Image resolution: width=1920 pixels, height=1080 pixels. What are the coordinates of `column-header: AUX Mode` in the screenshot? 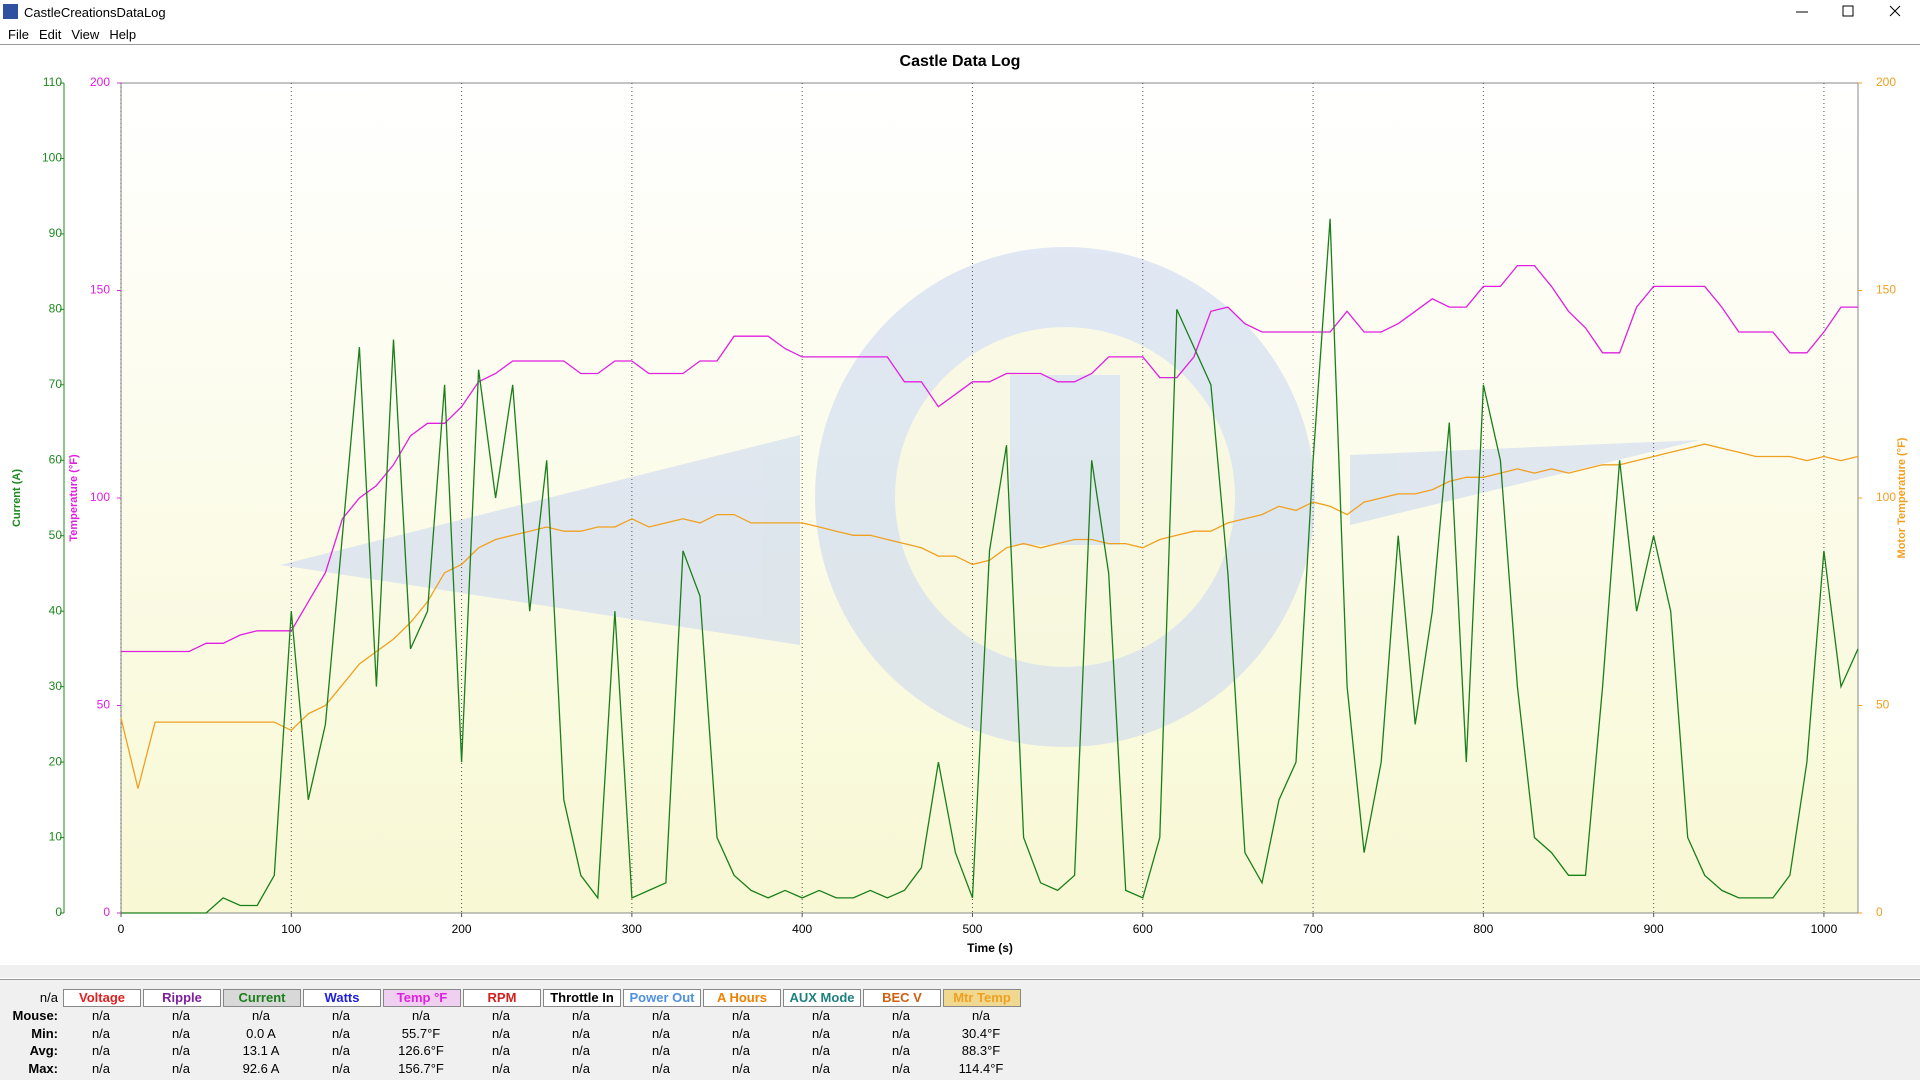 It's located at (822, 998).